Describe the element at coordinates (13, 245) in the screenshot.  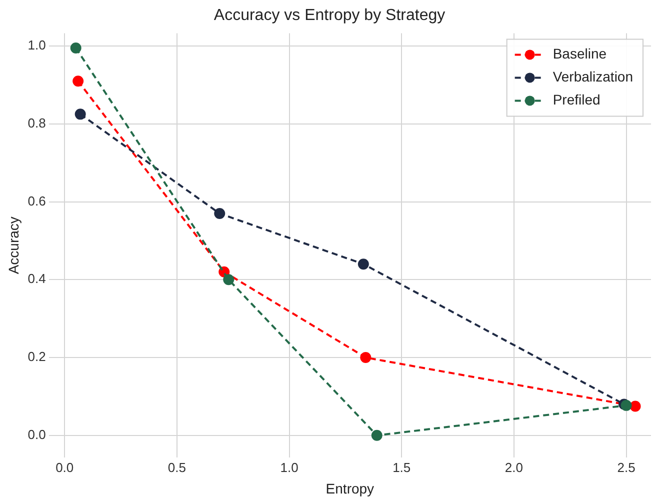
I see `y-axis-title: Accuracy` at that location.